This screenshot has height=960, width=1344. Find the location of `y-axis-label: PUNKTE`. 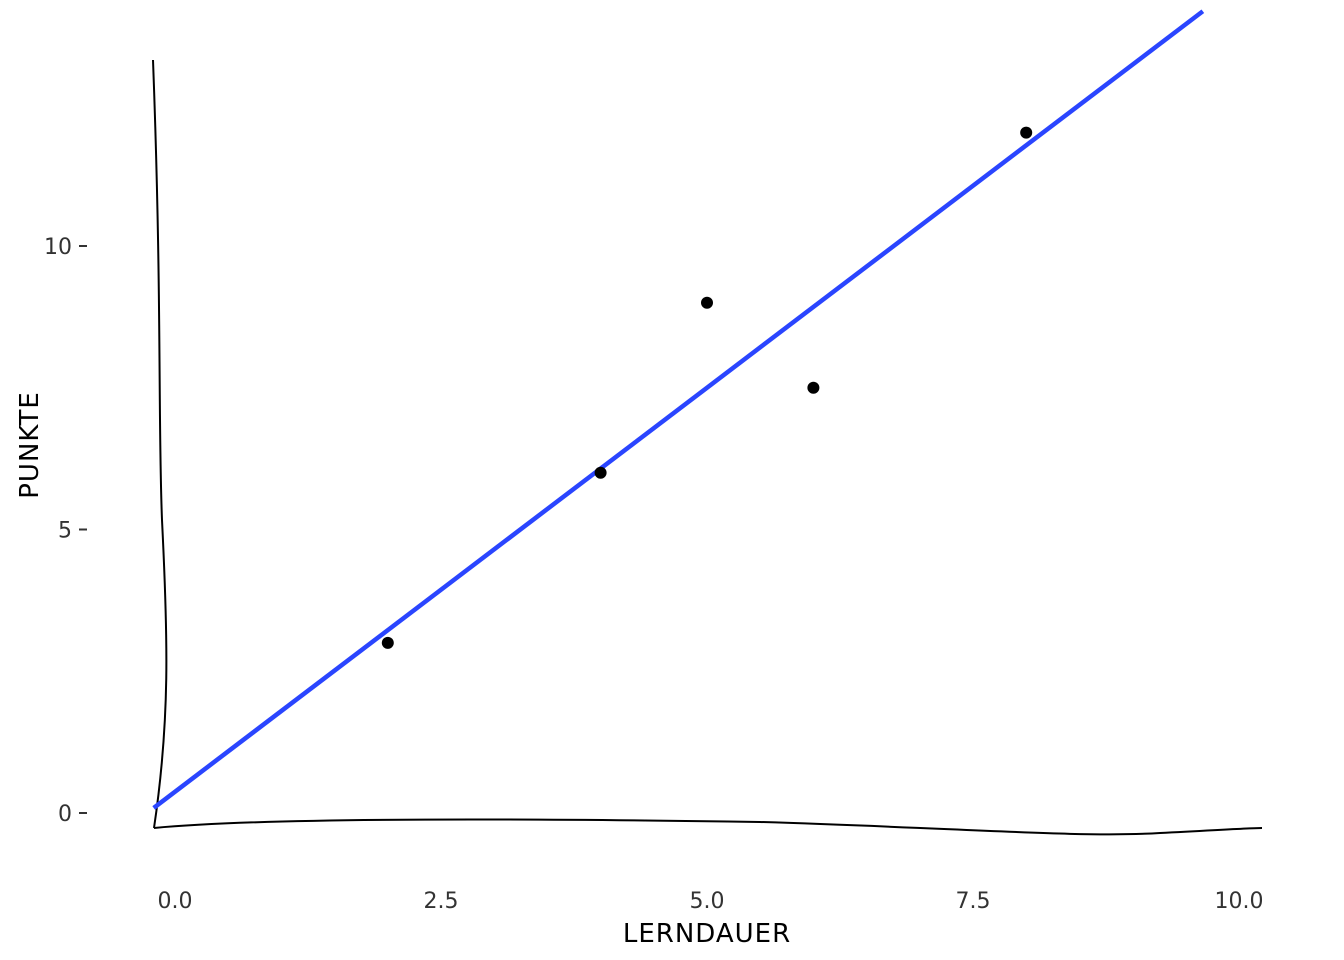

y-axis-label: PUNKTE is located at coordinates (30, 445).